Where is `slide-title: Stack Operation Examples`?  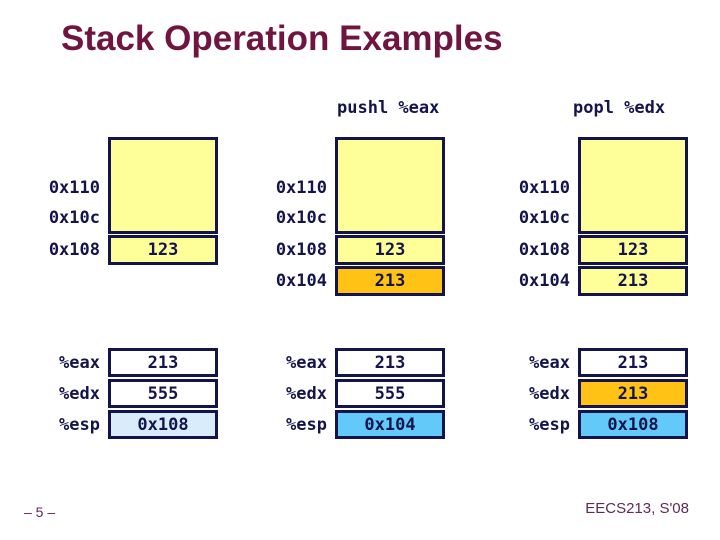
slide-title: Stack Operation Examples is located at coordinates (282, 38).